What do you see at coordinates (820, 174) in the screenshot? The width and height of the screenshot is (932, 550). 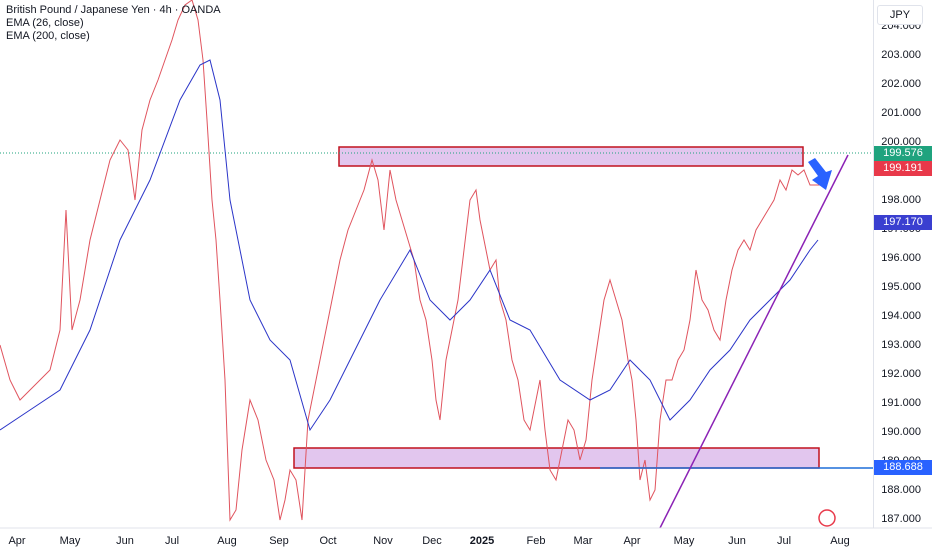 I see `down-arrow-icon` at bounding box center [820, 174].